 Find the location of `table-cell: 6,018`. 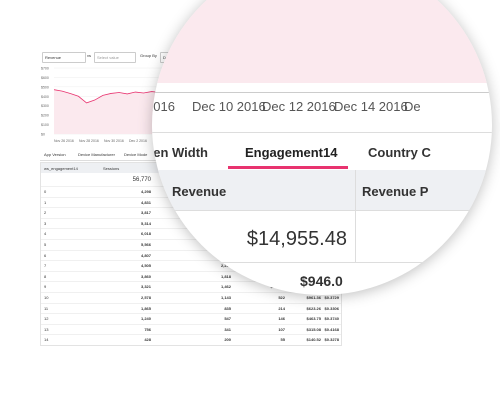

table-cell: 6,018 is located at coordinates (145, 234).